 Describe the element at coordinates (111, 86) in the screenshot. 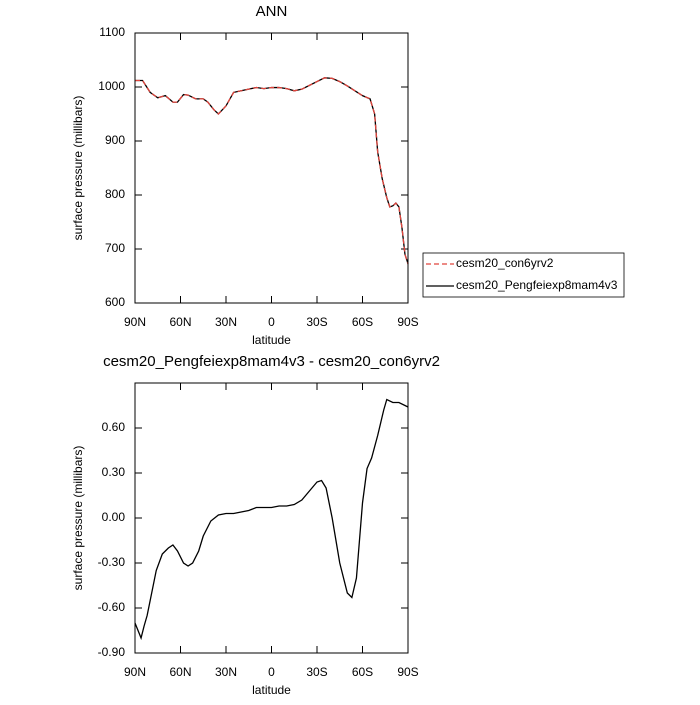

I see `y-tick-label: 1000` at that location.